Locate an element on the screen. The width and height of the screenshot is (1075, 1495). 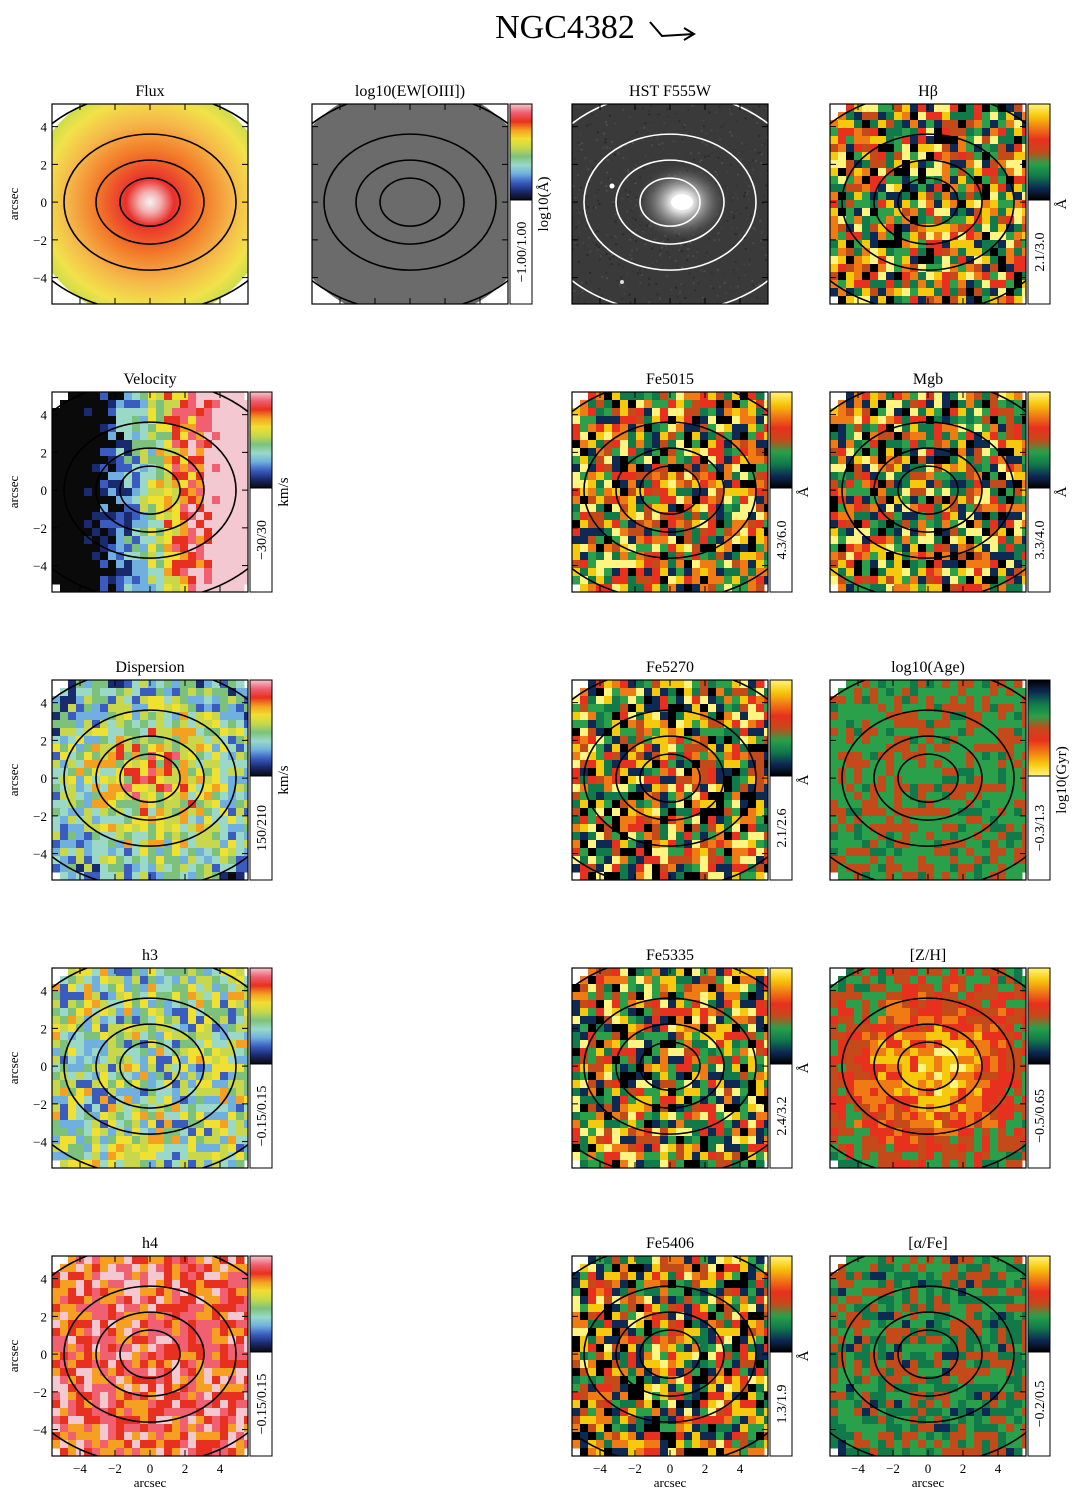
panel-hst: HST F555W is located at coordinates (670, 194).